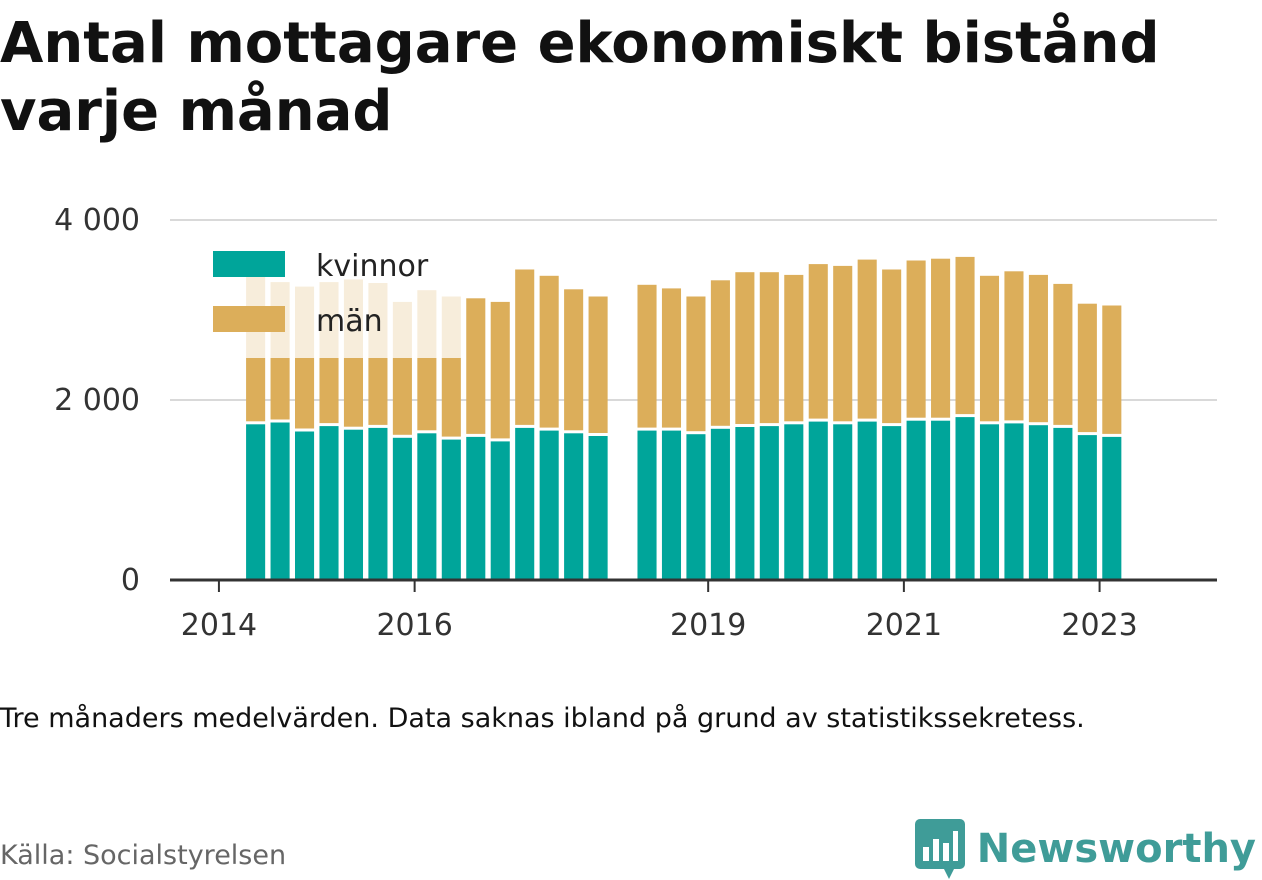 The image size is (1262, 880). Describe the element at coordinates (249, 264) in the screenshot. I see `legend-swatch-kvinnor` at that location.